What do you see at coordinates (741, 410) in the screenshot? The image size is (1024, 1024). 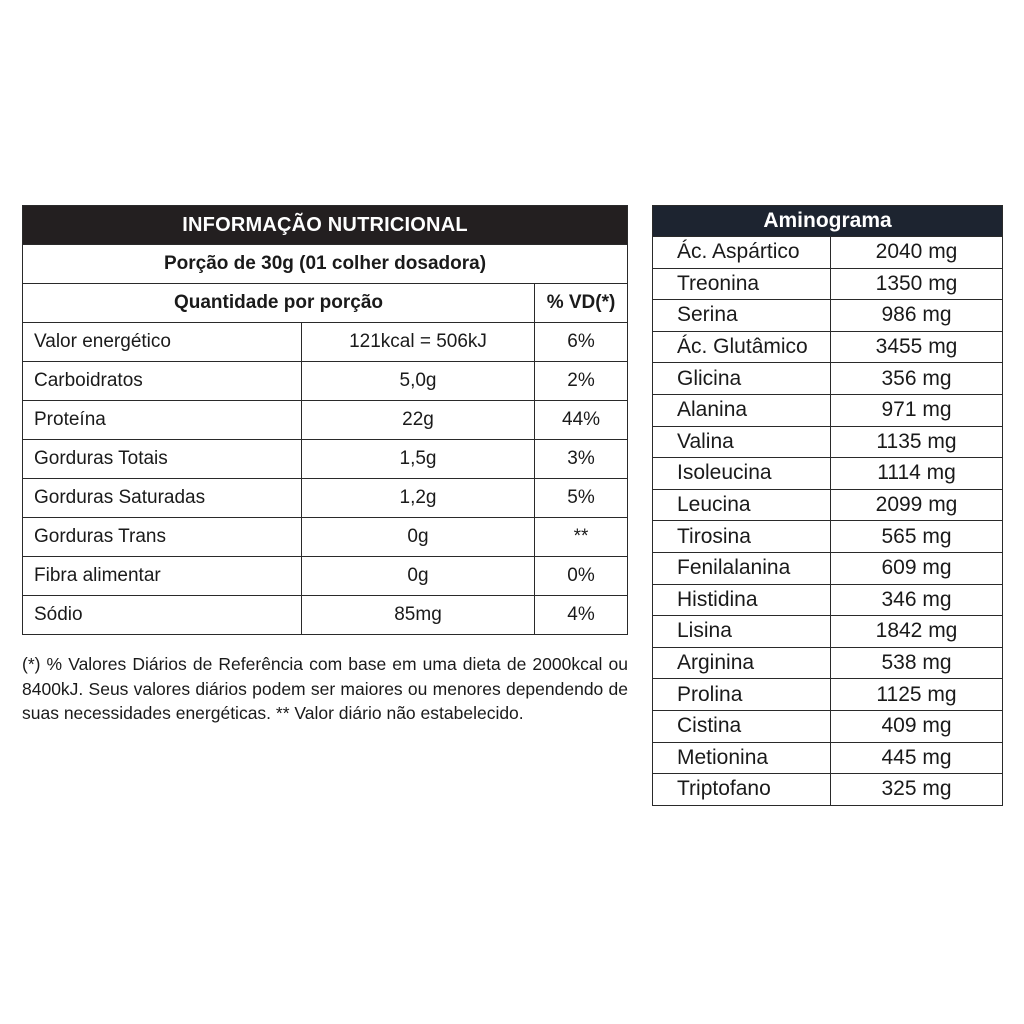 I see `amino-acid-name: Alanina` at bounding box center [741, 410].